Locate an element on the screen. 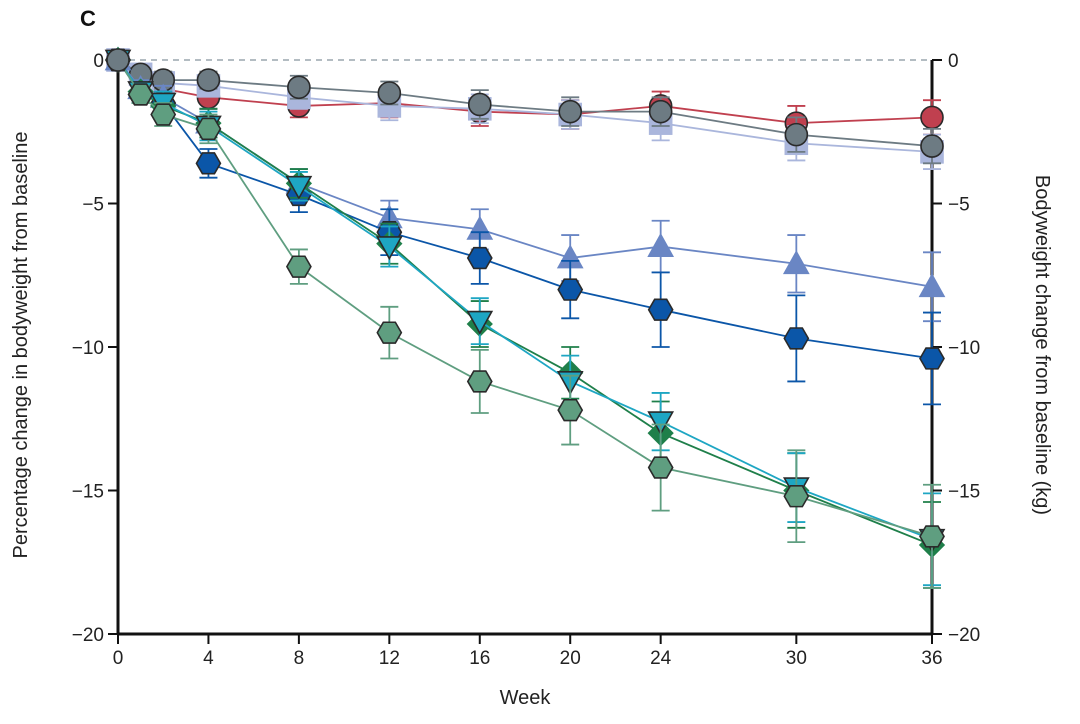 The height and width of the screenshot is (724, 1080). x-tick-label: 24 is located at coordinates (661, 658).